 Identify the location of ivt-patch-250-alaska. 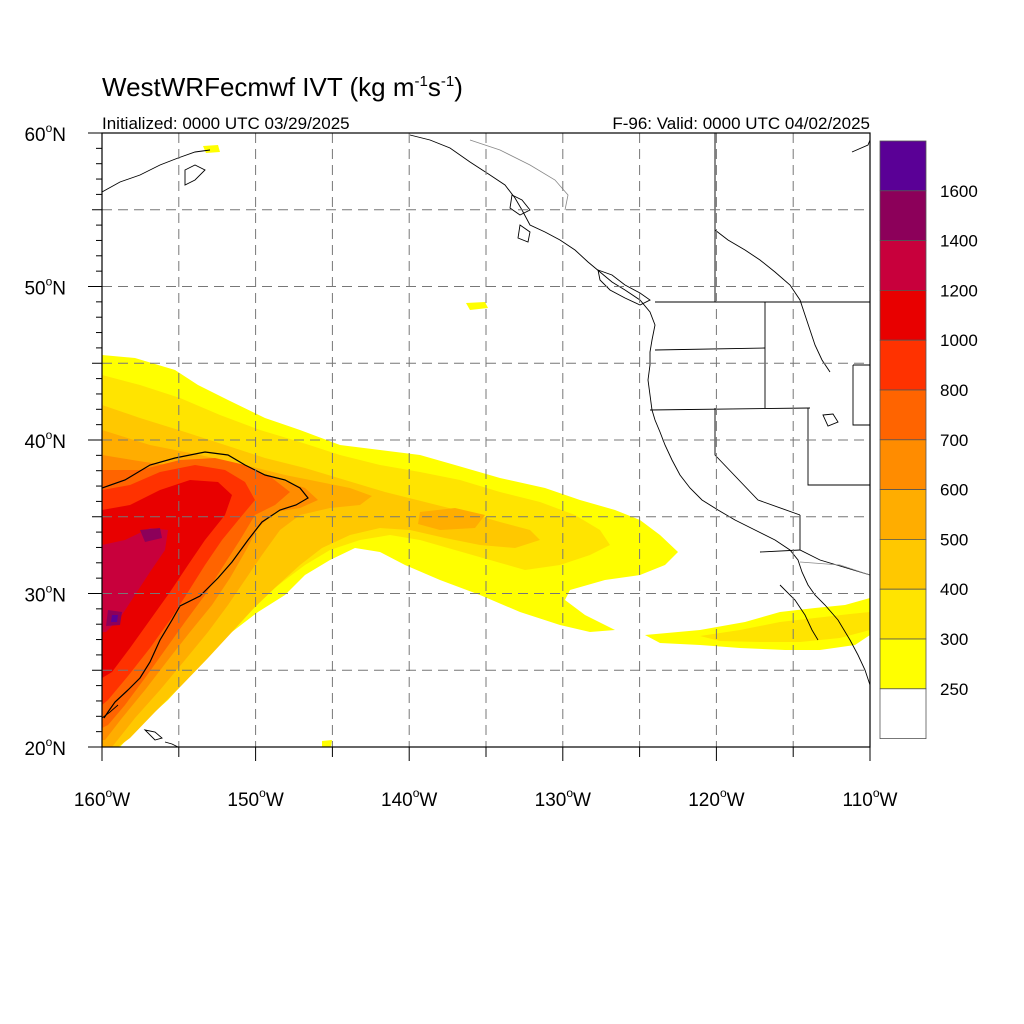
(211, 149).